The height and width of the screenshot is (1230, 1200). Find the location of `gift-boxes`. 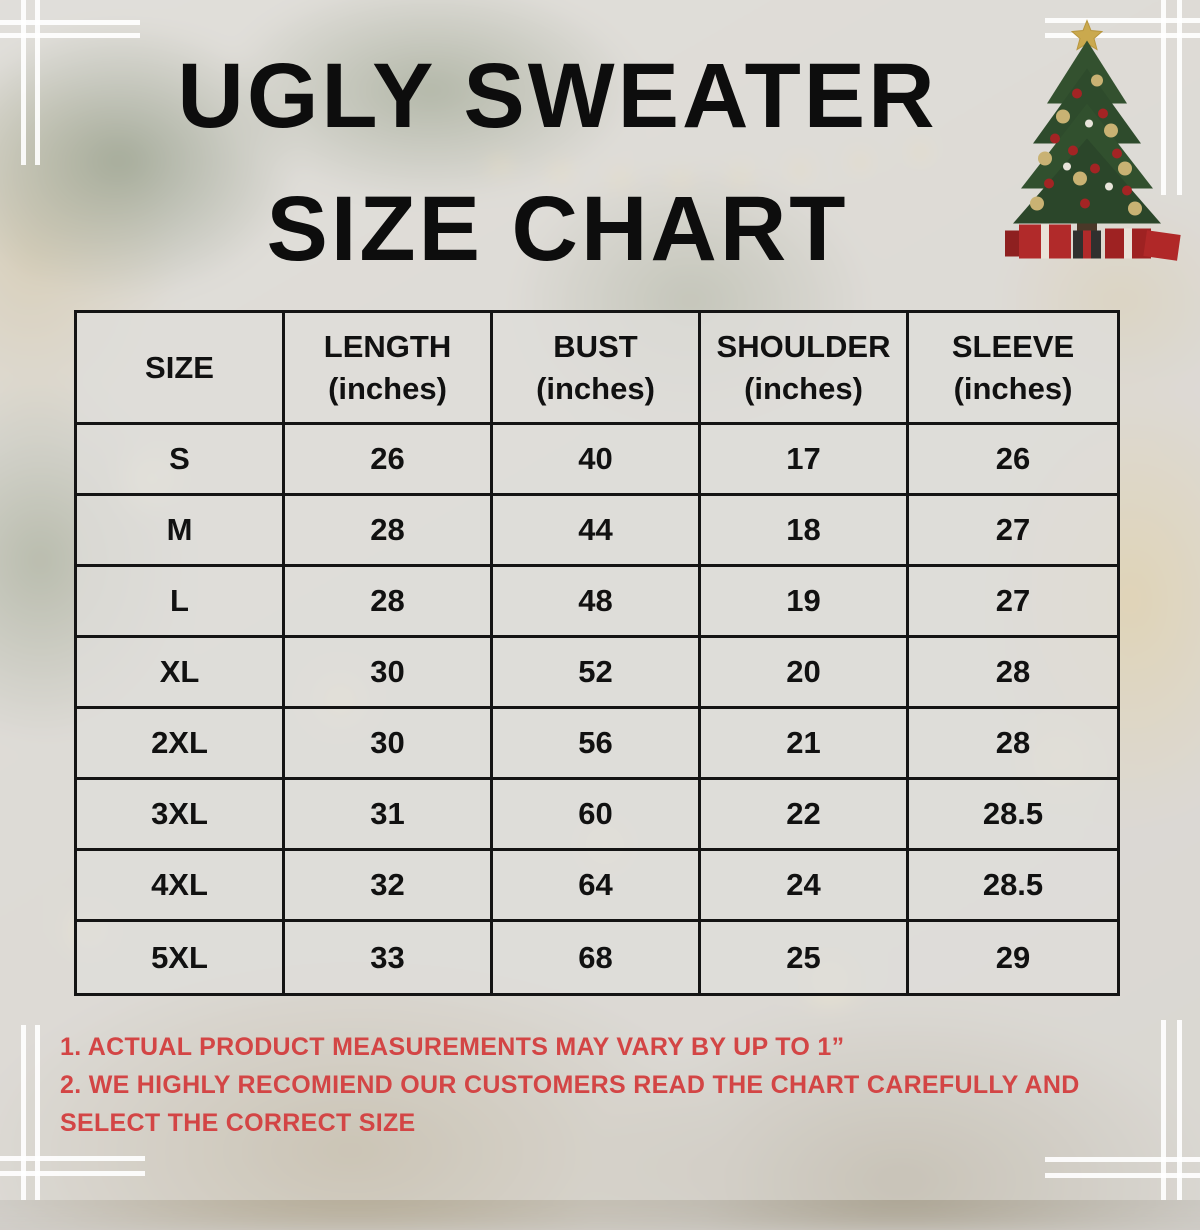

gift-boxes is located at coordinates (1093, 242).